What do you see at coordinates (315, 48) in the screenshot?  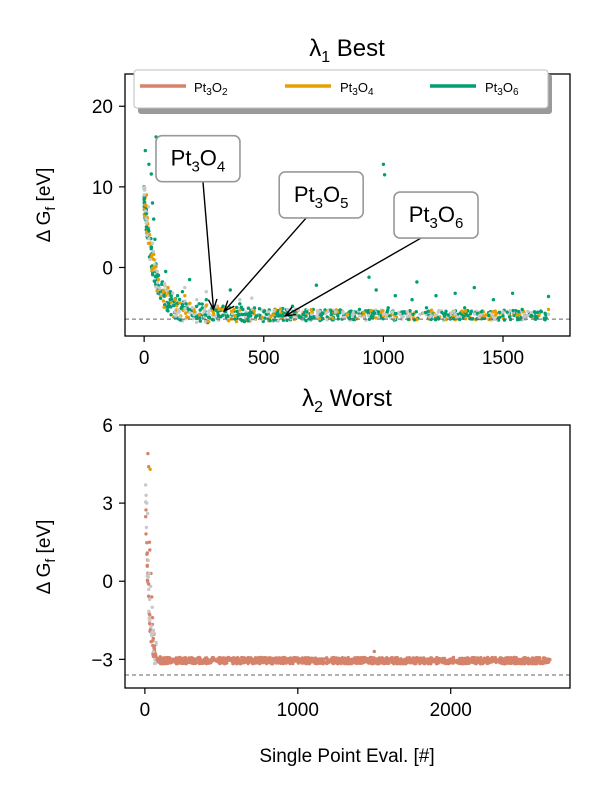 I see `title-lambda: λ` at bounding box center [315, 48].